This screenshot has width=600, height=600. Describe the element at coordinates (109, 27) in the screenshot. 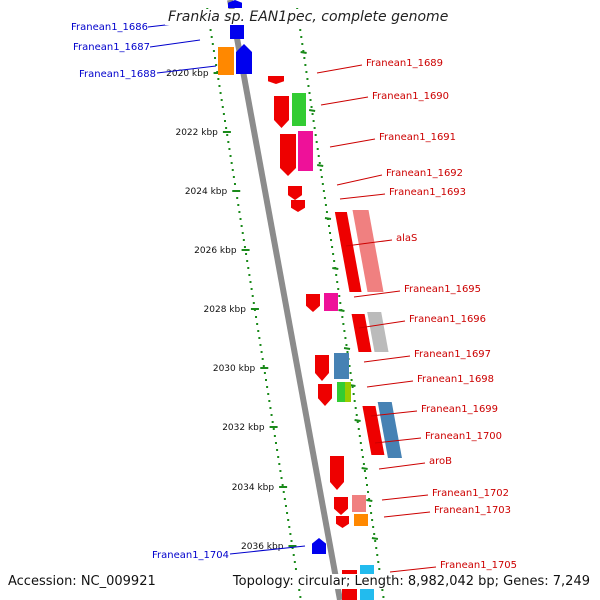

I see `gene-label-Franean1_1686: Franean1_1686` at that location.